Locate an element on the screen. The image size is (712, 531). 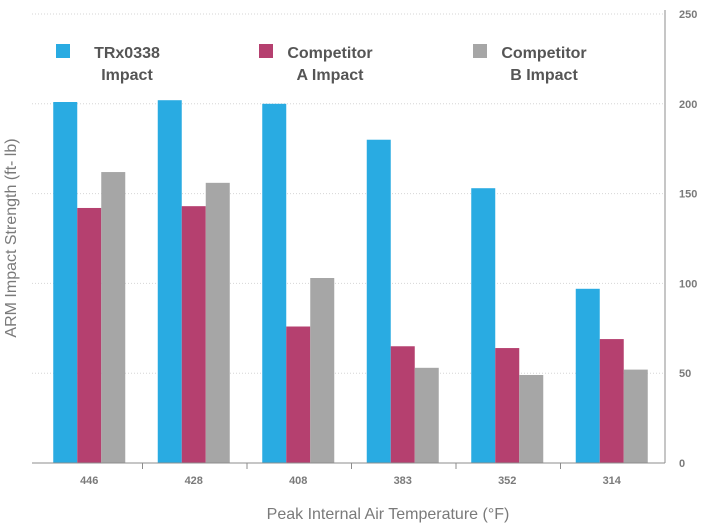
x-tick-label: 352 is located at coordinates (507, 481).